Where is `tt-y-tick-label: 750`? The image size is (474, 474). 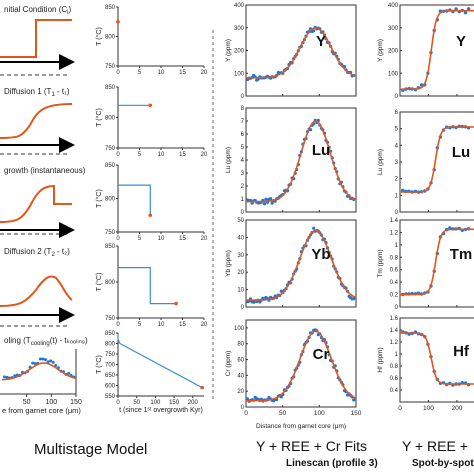
tt-y-tick-label: 750 is located at coordinates (110, 319).